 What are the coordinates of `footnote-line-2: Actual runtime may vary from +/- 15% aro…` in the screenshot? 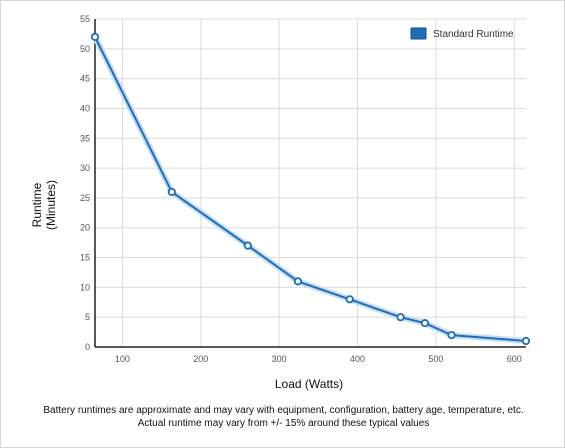 It's located at (283, 423).